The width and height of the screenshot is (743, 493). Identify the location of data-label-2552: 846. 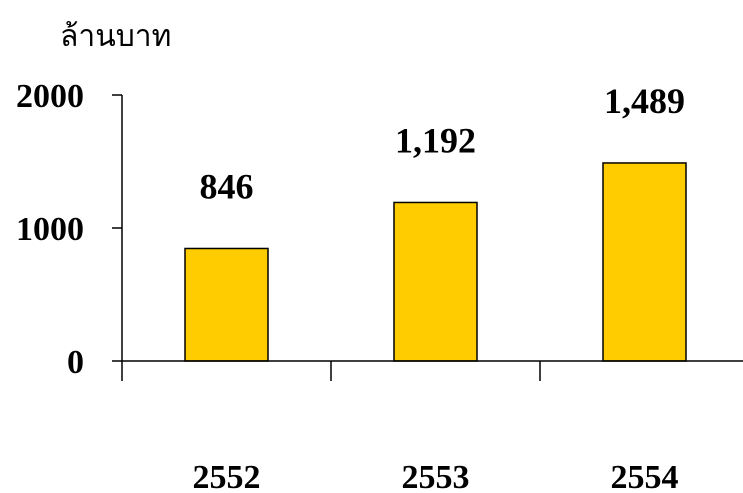
(227, 186).